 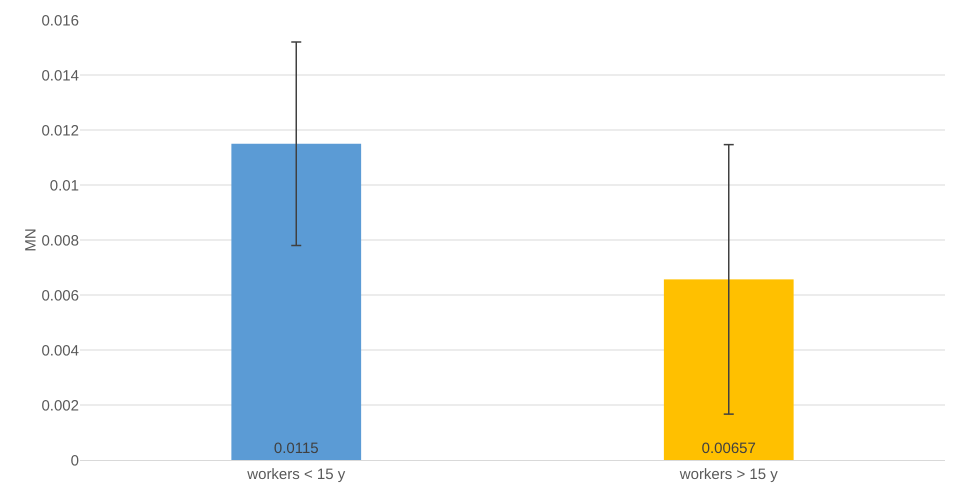 I want to click on y-tick-label: 0.014, so click(x=60, y=75).